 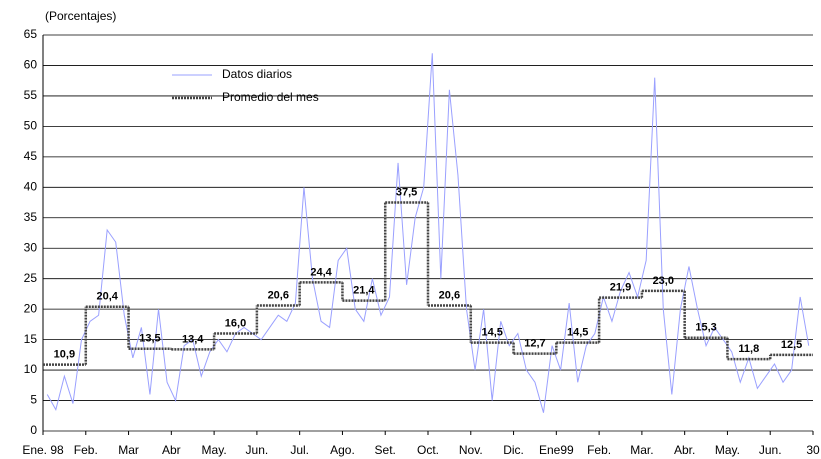 What do you see at coordinates (43, 450) in the screenshot?
I see `x-tick-label: Ene. 98` at bounding box center [43, 450].